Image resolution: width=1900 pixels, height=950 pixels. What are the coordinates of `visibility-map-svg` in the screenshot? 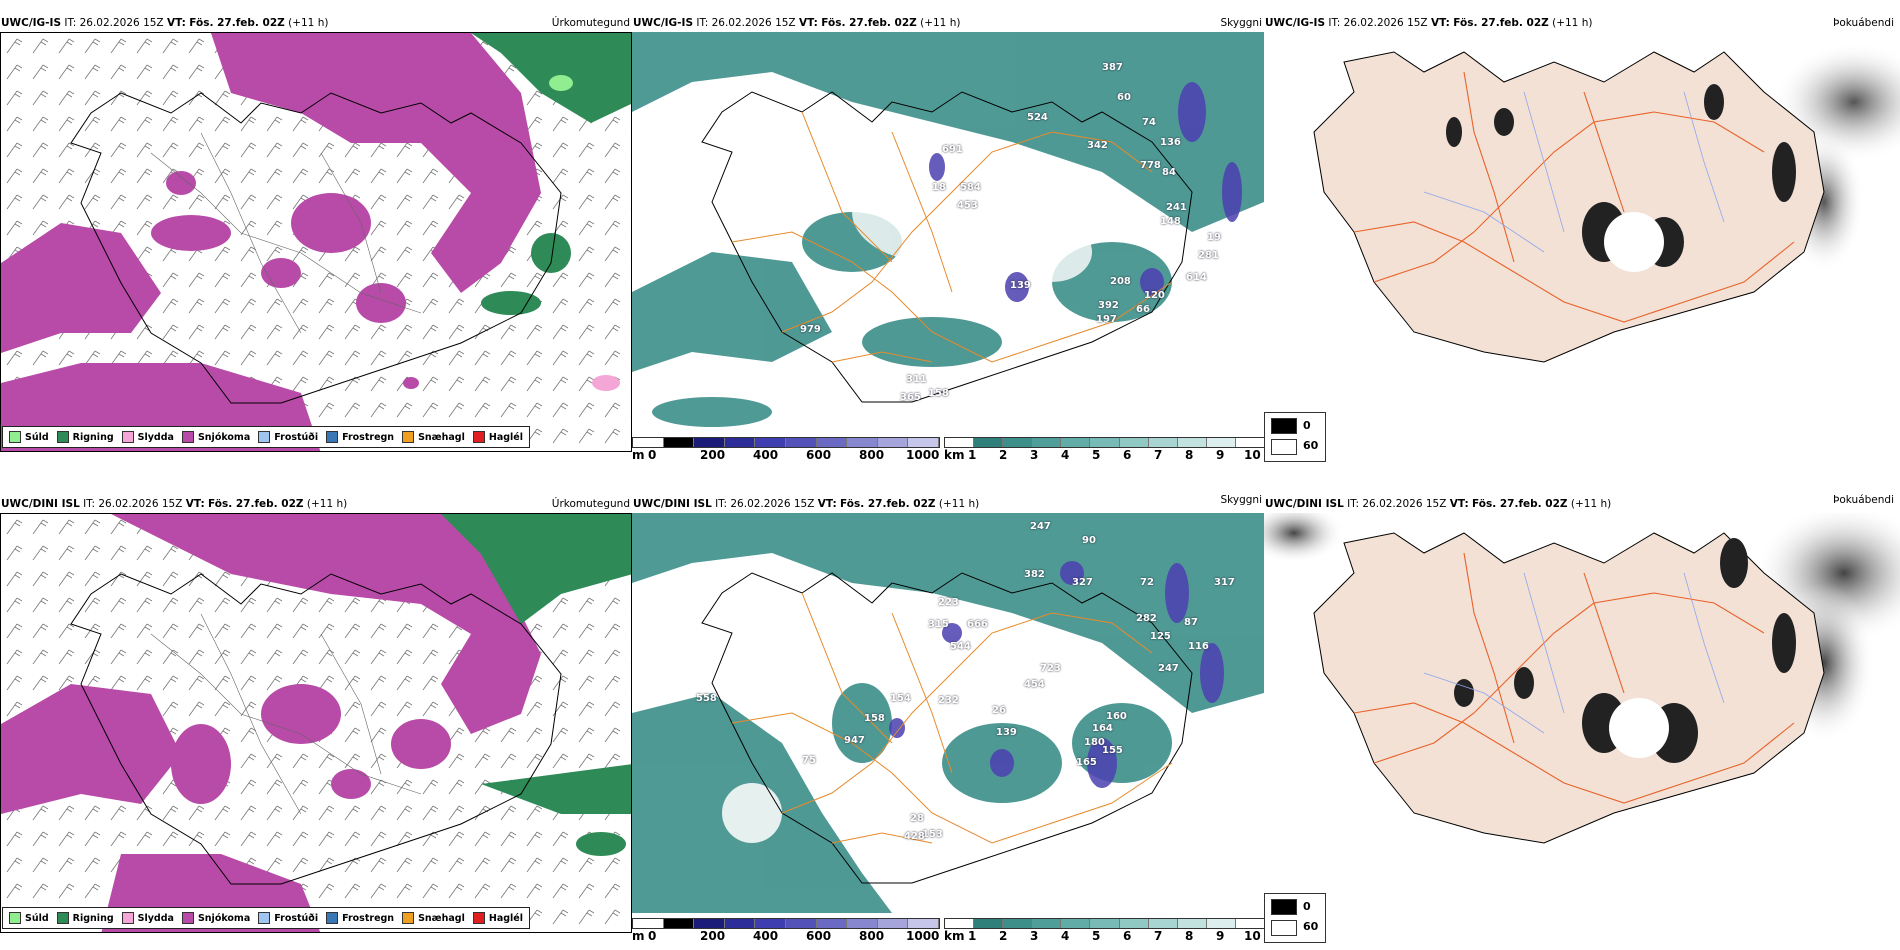 It's located at (948, 229).